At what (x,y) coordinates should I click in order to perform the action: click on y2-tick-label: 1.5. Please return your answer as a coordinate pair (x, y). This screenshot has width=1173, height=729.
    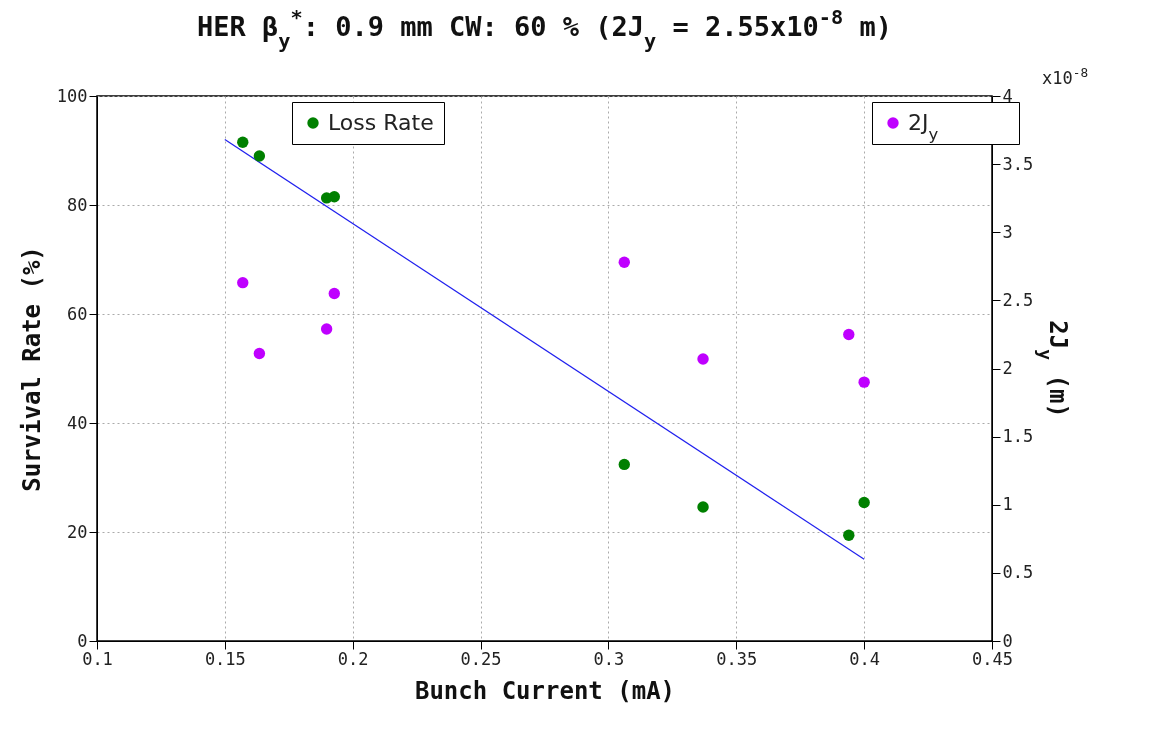
    Looking at the image, I should click on (1018, 436).